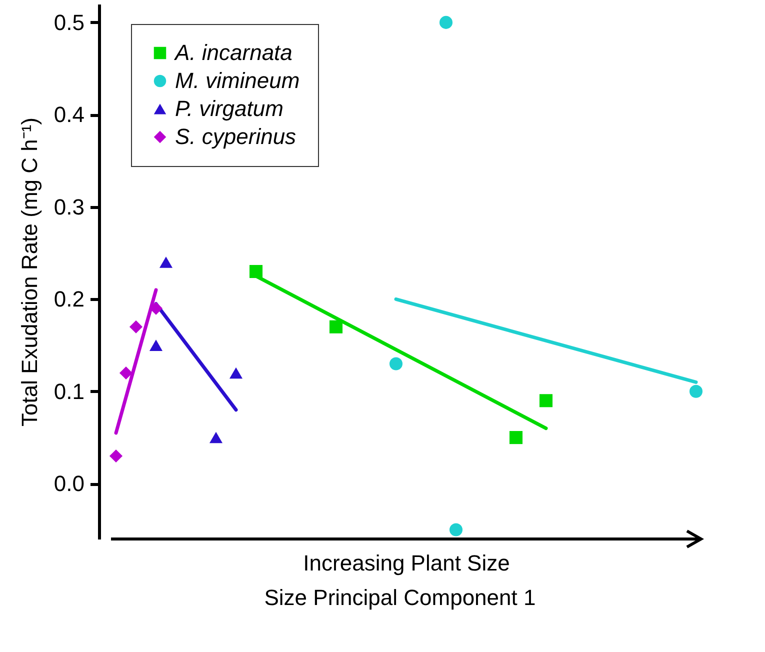 The height and width of the screenshot is (652, 765). What do you see at coordinates (69, 483) in the screenshot?
I see `y-tick-label: 0.0` at bounding box center [69, 483].